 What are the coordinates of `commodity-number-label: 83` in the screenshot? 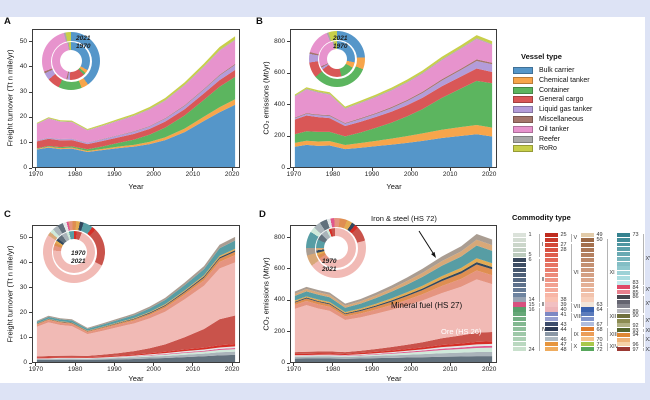 It's located at (635, 282).